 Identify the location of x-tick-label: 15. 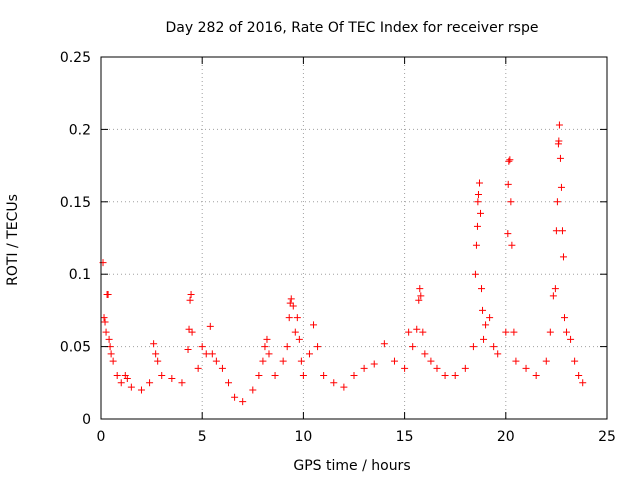
(405, 437).